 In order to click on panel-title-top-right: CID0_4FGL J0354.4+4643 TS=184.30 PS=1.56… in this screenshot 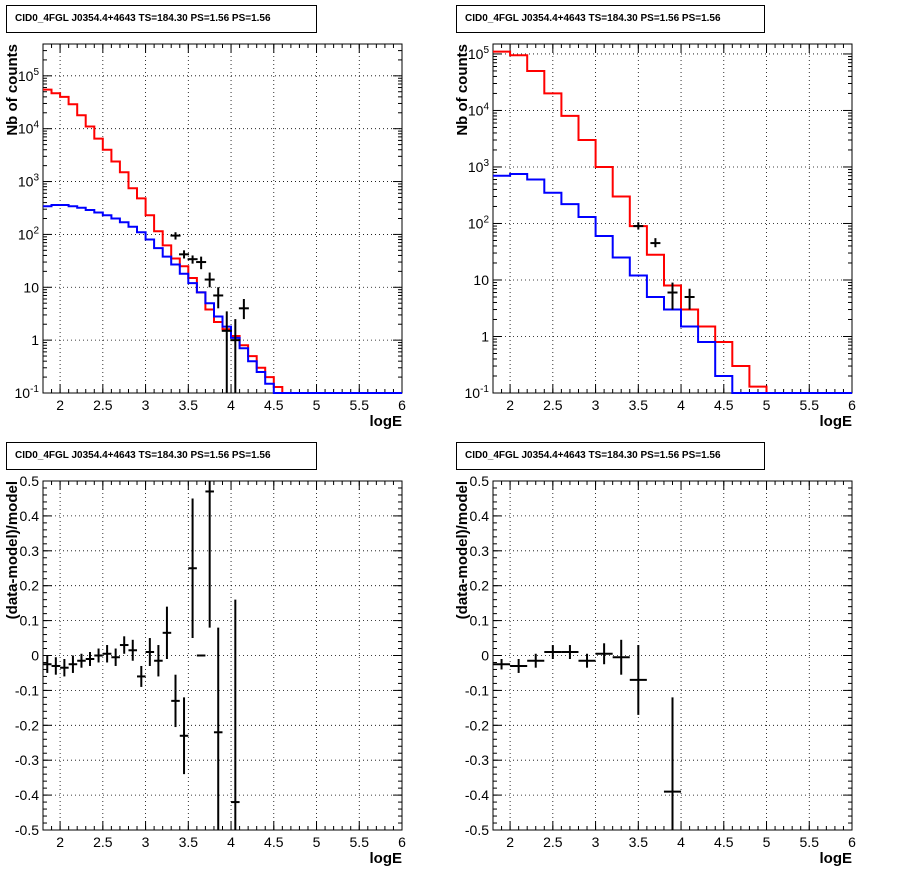, I will do `click(610, 19)`.